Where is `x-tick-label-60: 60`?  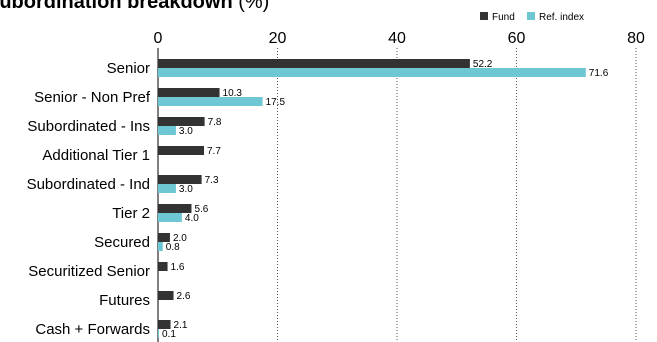
x-tick-label-60: 60 is located at coordinates (517, 38).